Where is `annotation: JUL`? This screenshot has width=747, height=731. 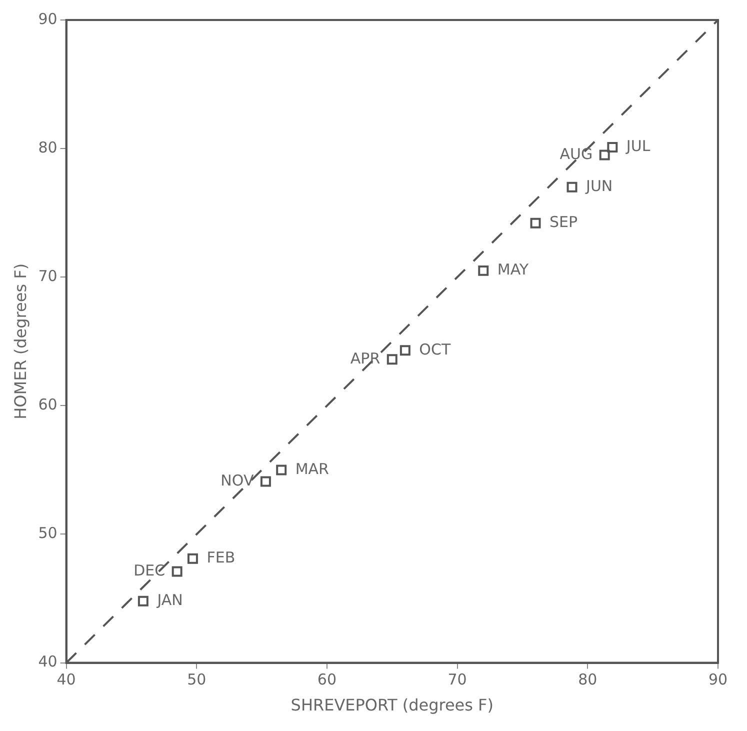 annotation: JUL is located at coordinates (638, 146).